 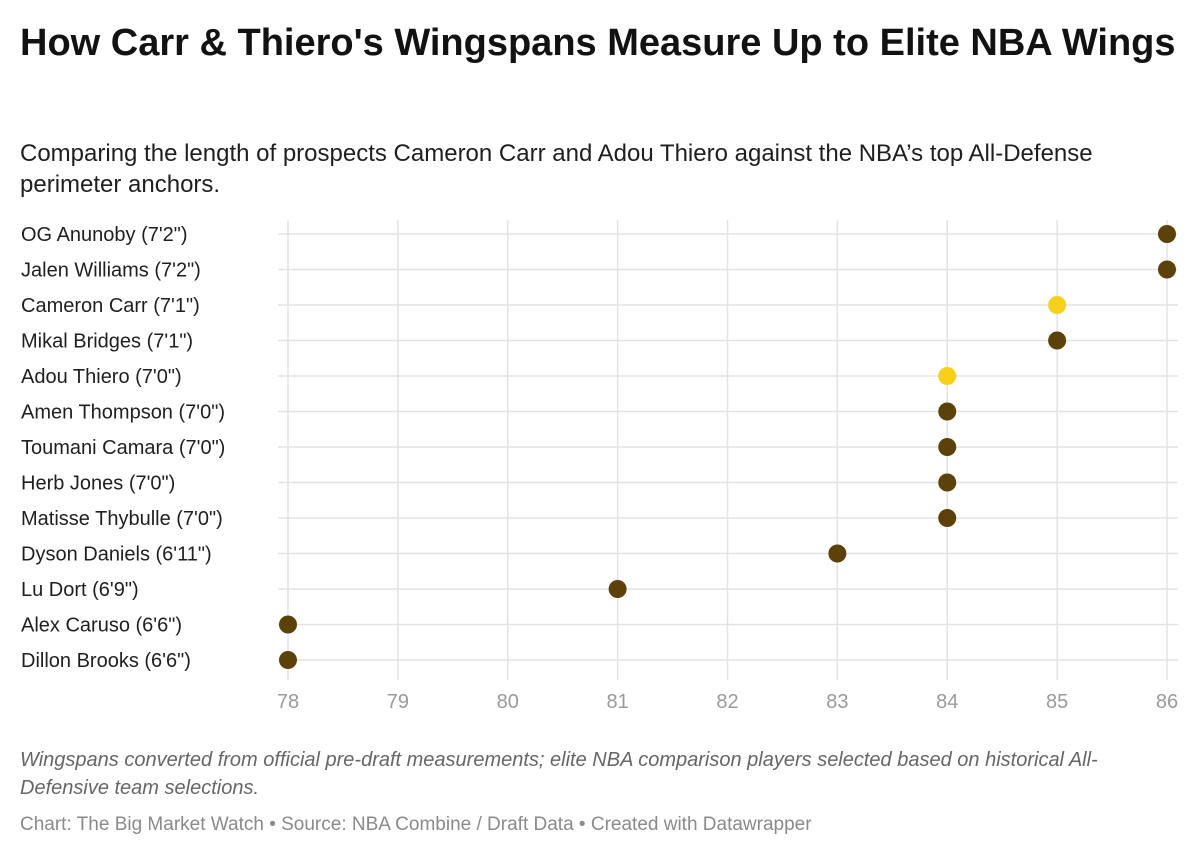 I want to click on player-label: Lu Dort (6'9"), so click(x=80, y=590).